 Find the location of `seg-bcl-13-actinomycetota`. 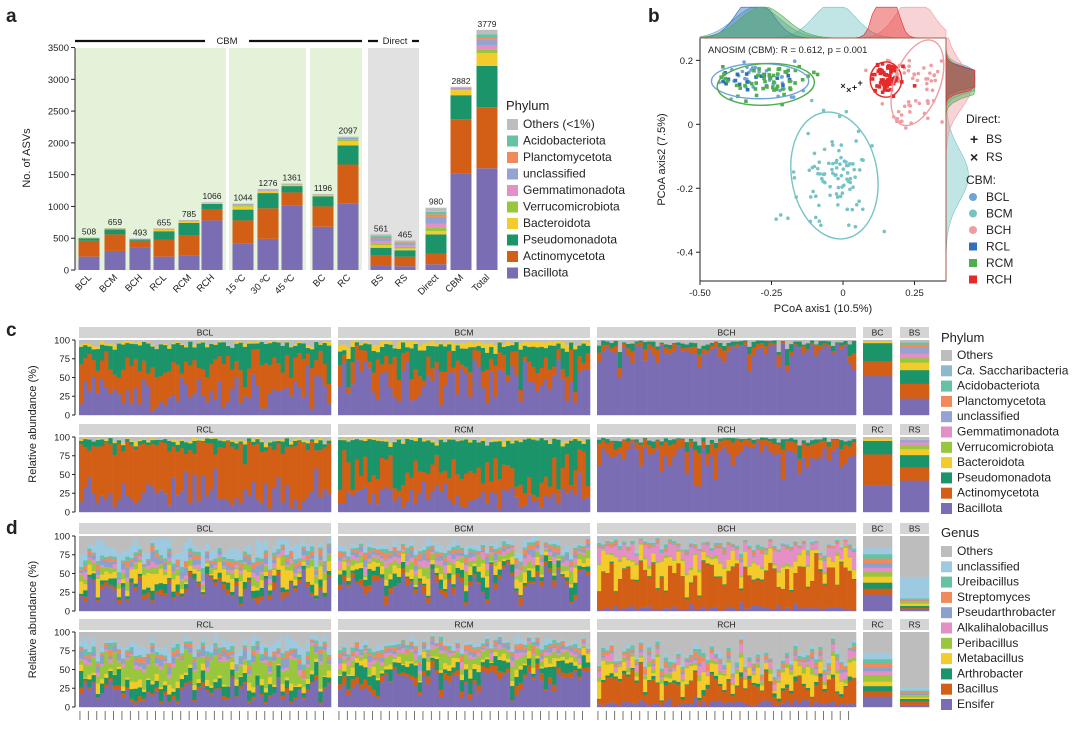

seg-bcl-13-actinomycetota is located at coordinates (136, 373).